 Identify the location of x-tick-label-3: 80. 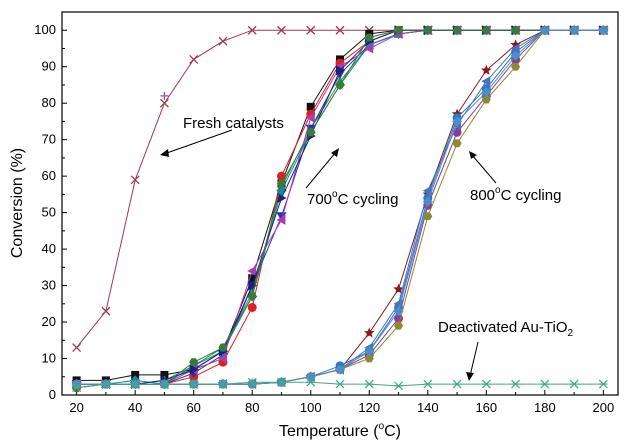
(252, 407).